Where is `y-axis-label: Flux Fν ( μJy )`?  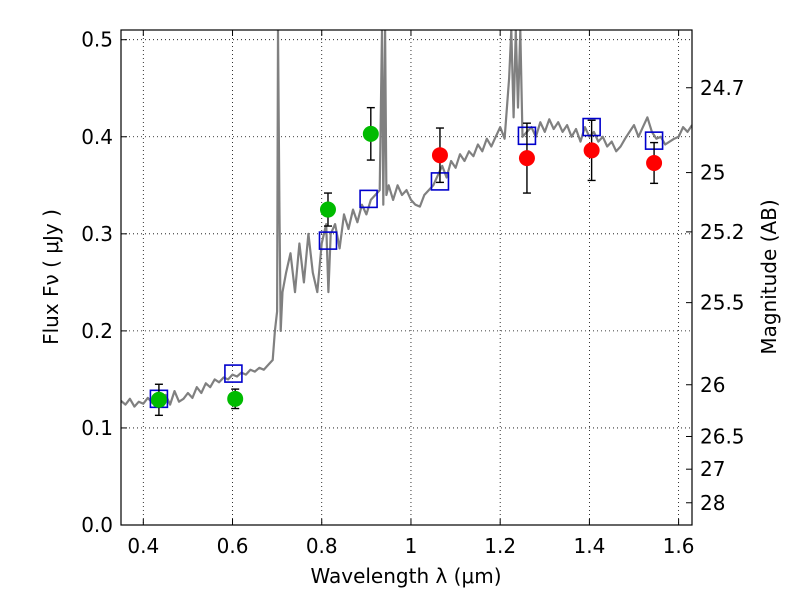
y-axis-label: Flux Fν ( μJy ) is located at coordinates (51, 277).